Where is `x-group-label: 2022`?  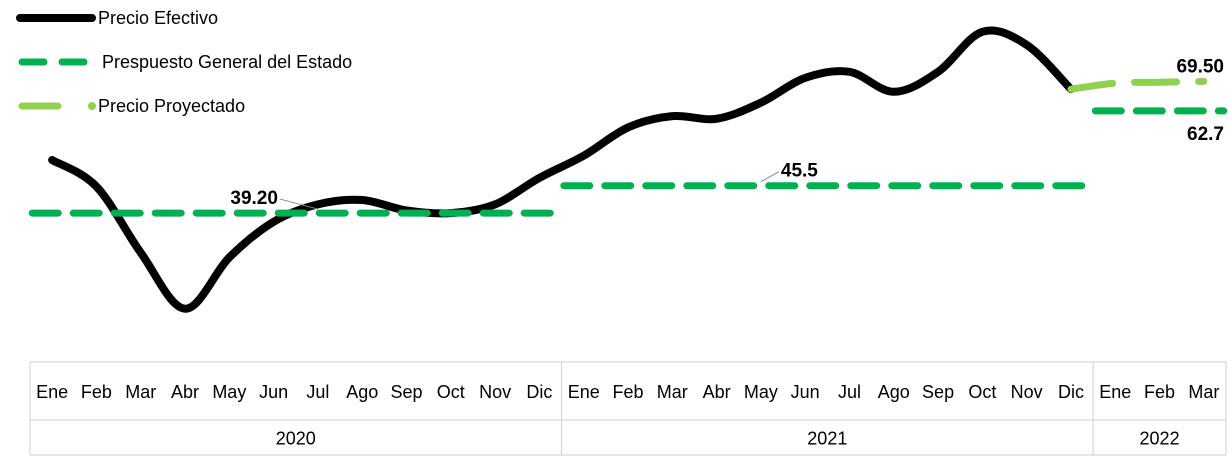 x-group-label: 2022 is located at coordinates (1160, 438).